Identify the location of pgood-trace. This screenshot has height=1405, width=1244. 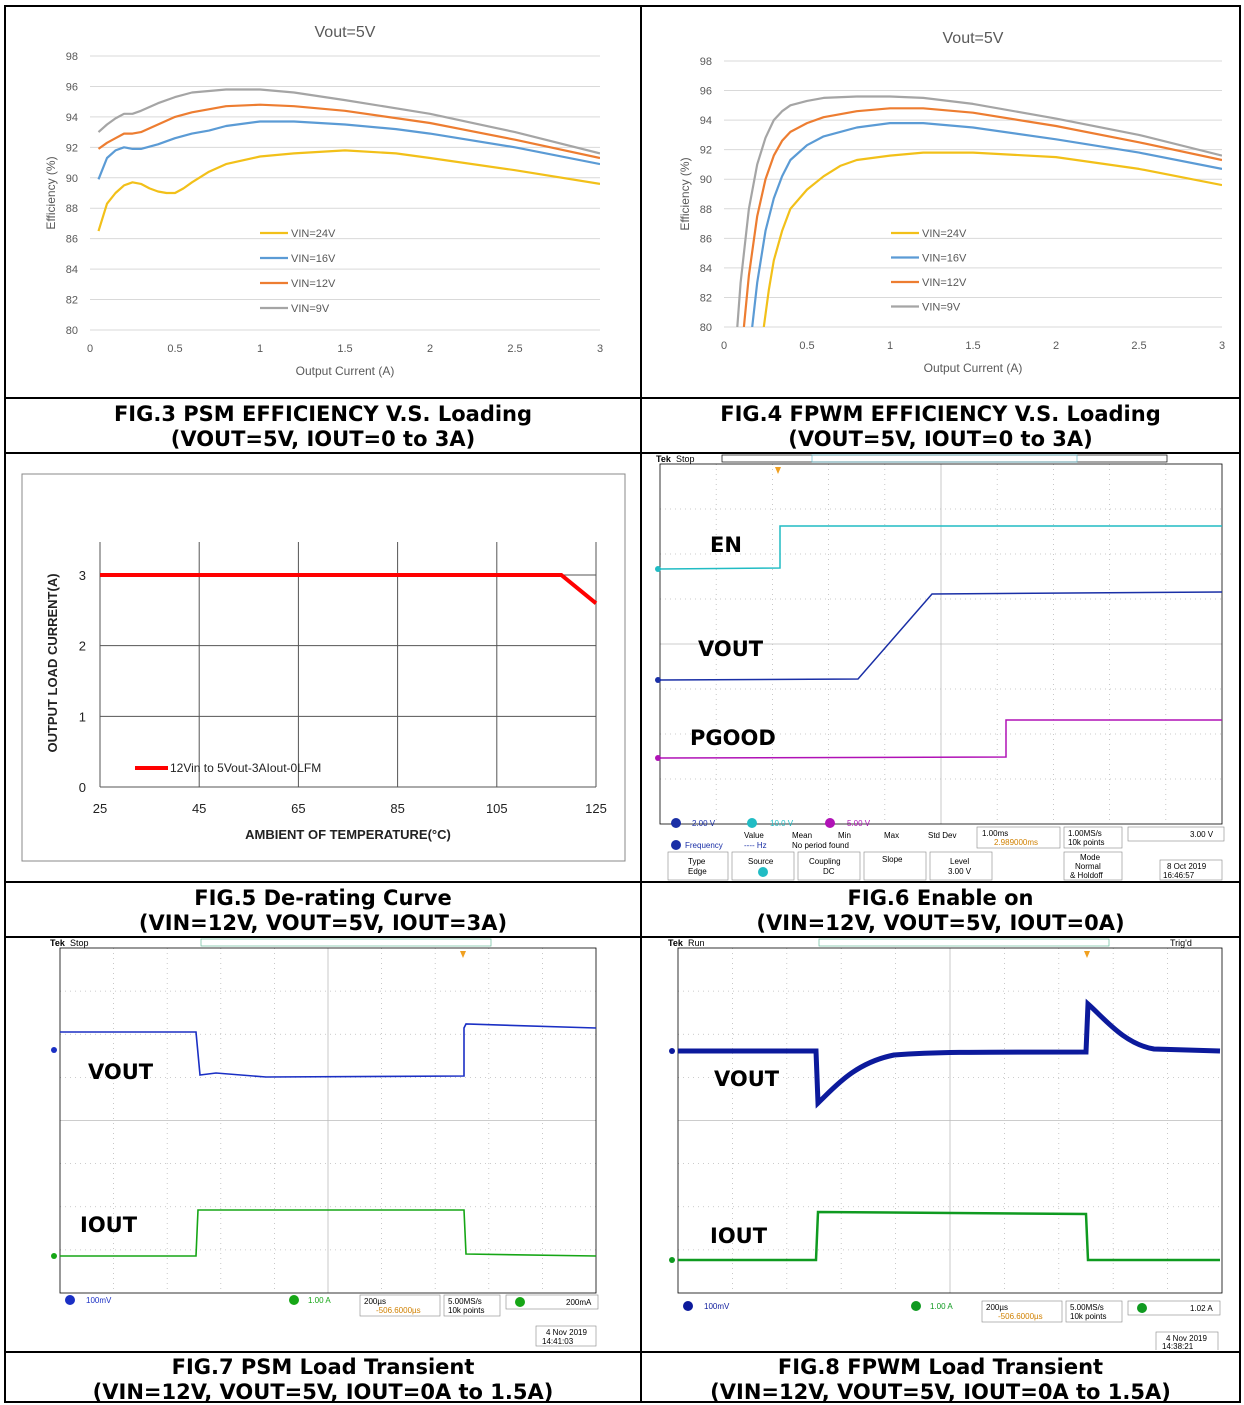
(940, 739).